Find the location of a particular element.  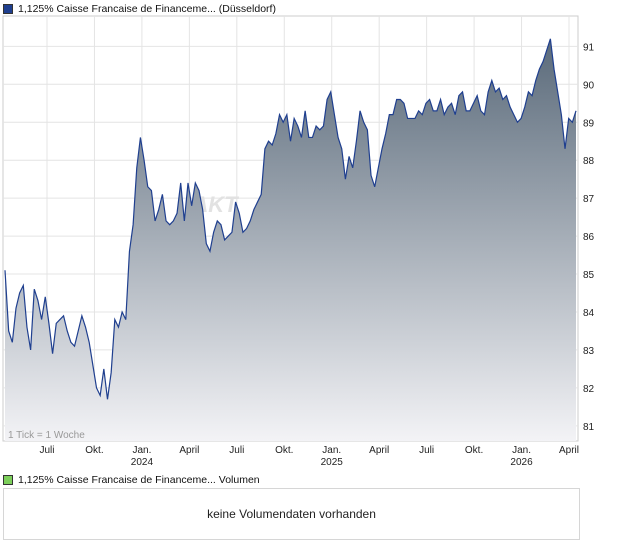

x-year-label: 2024 is located at coordinates (142, 462).